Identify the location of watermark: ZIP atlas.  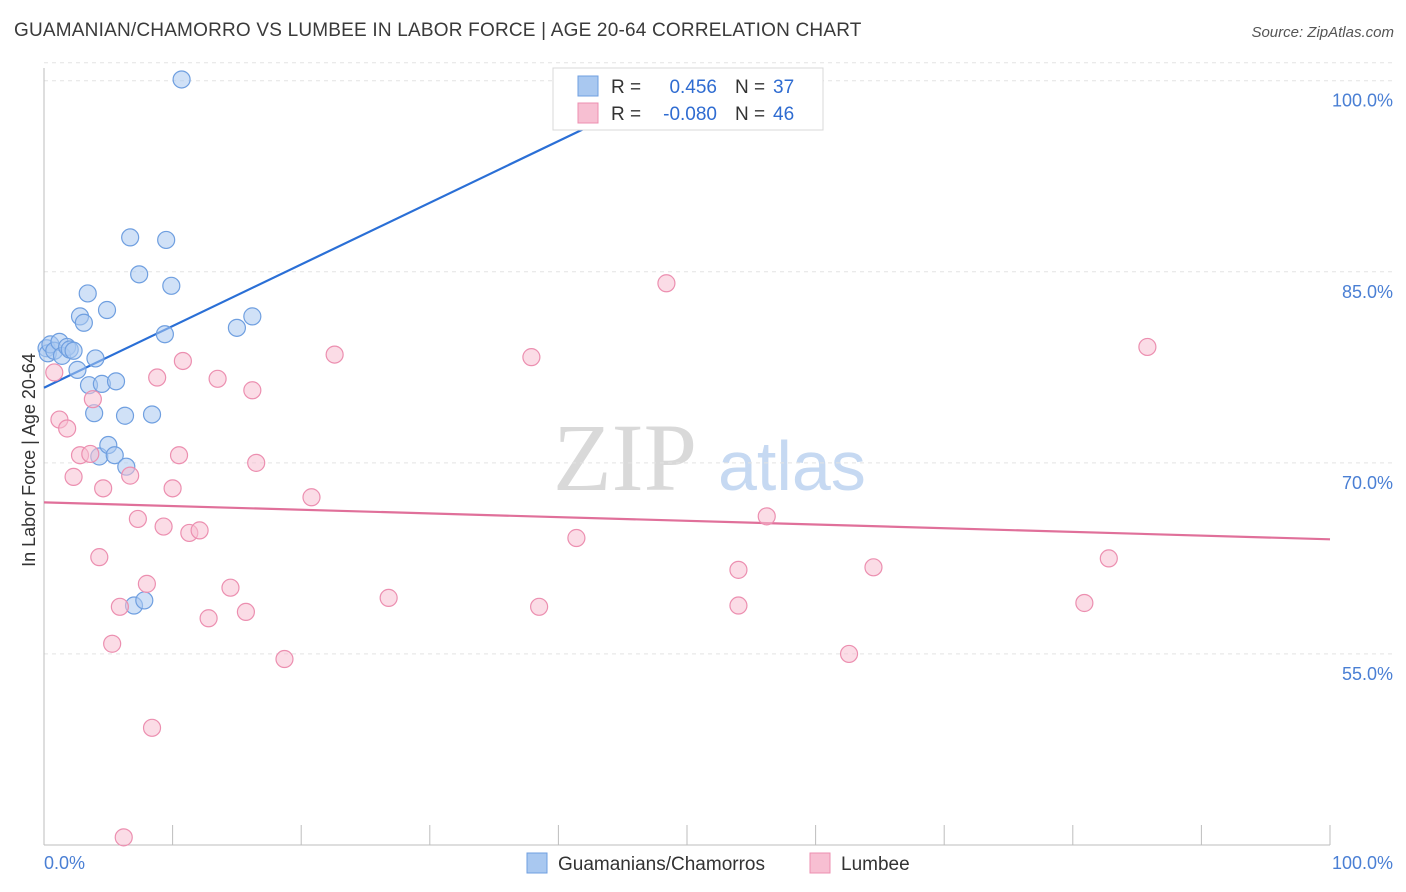
(709, 457).